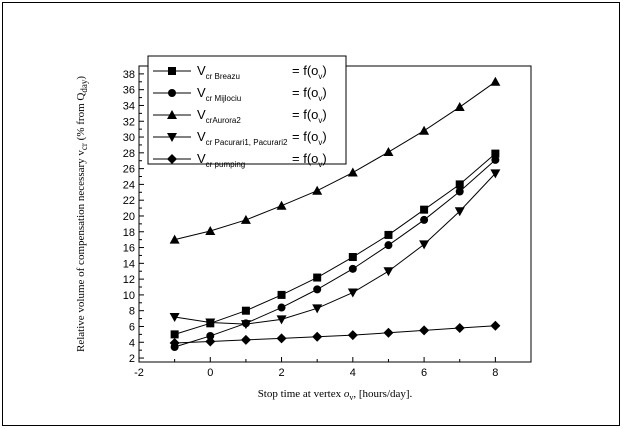 This screenshot has height=430, width=624. I want to click on legend-label: Vcr Pacurari1, Pacurari2, so click(242, 138).